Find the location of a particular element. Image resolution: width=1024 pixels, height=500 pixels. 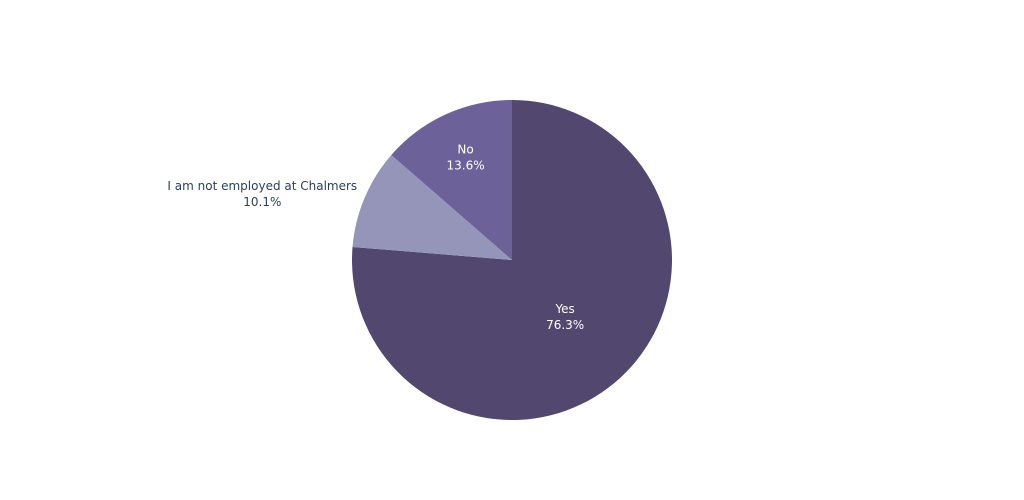

slice-value: 76.3% is located at coordinates (565, 325).